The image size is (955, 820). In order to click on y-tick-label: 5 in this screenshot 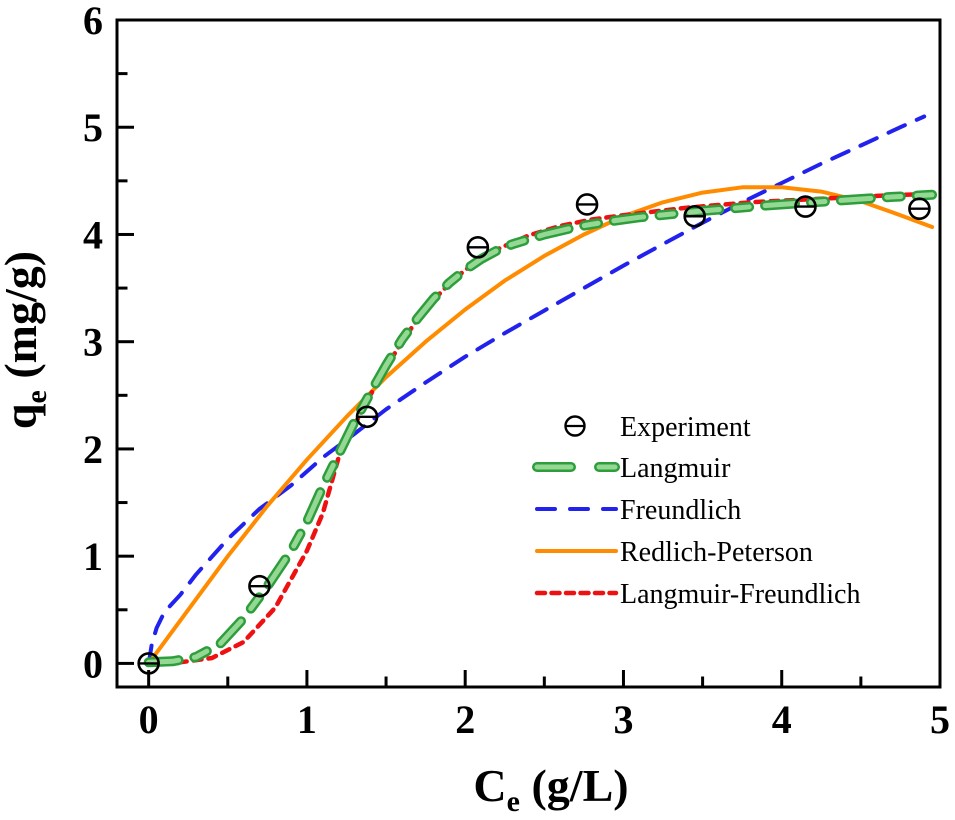, I will do `click(93, 127)`.